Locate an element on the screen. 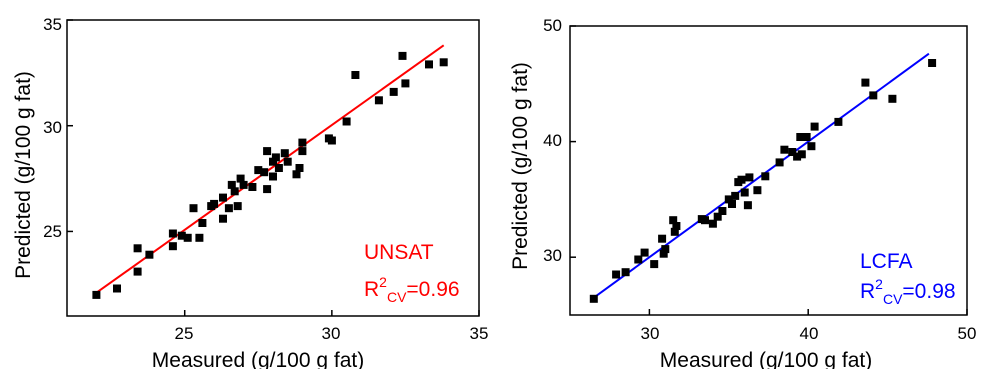 This screenshot has height=369, width=981. r2-value: =0.98 is located at coordinates (928, 291).